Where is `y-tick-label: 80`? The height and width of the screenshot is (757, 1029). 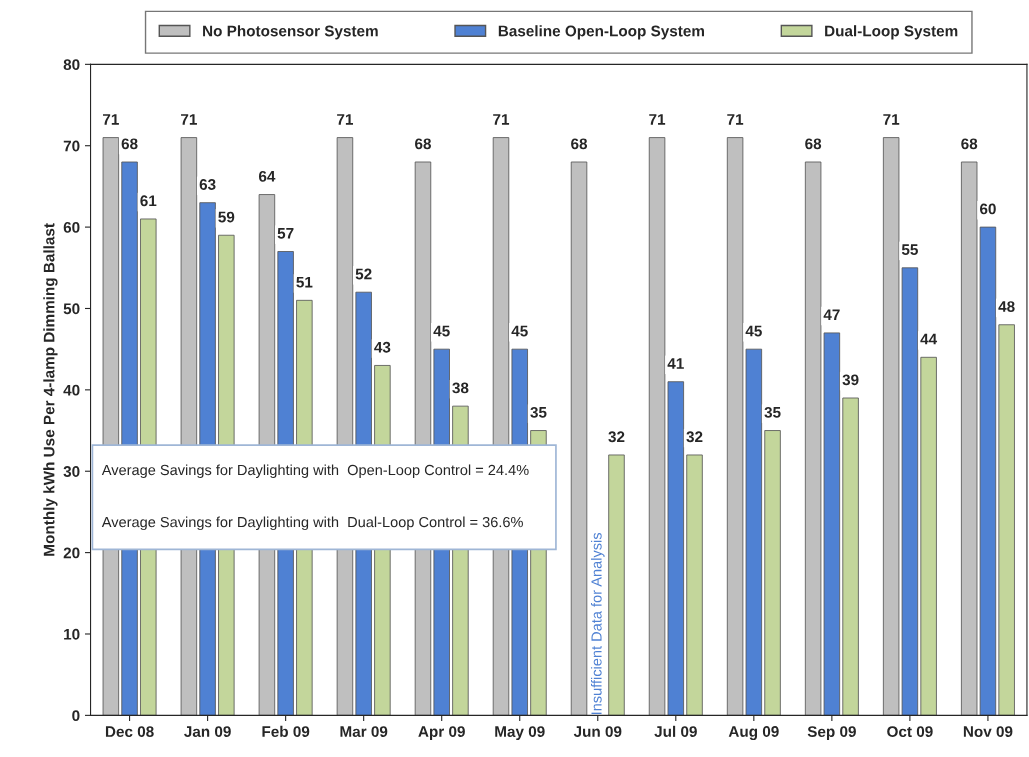
y-tick-label: 80 is located at coordinates (71, 65).